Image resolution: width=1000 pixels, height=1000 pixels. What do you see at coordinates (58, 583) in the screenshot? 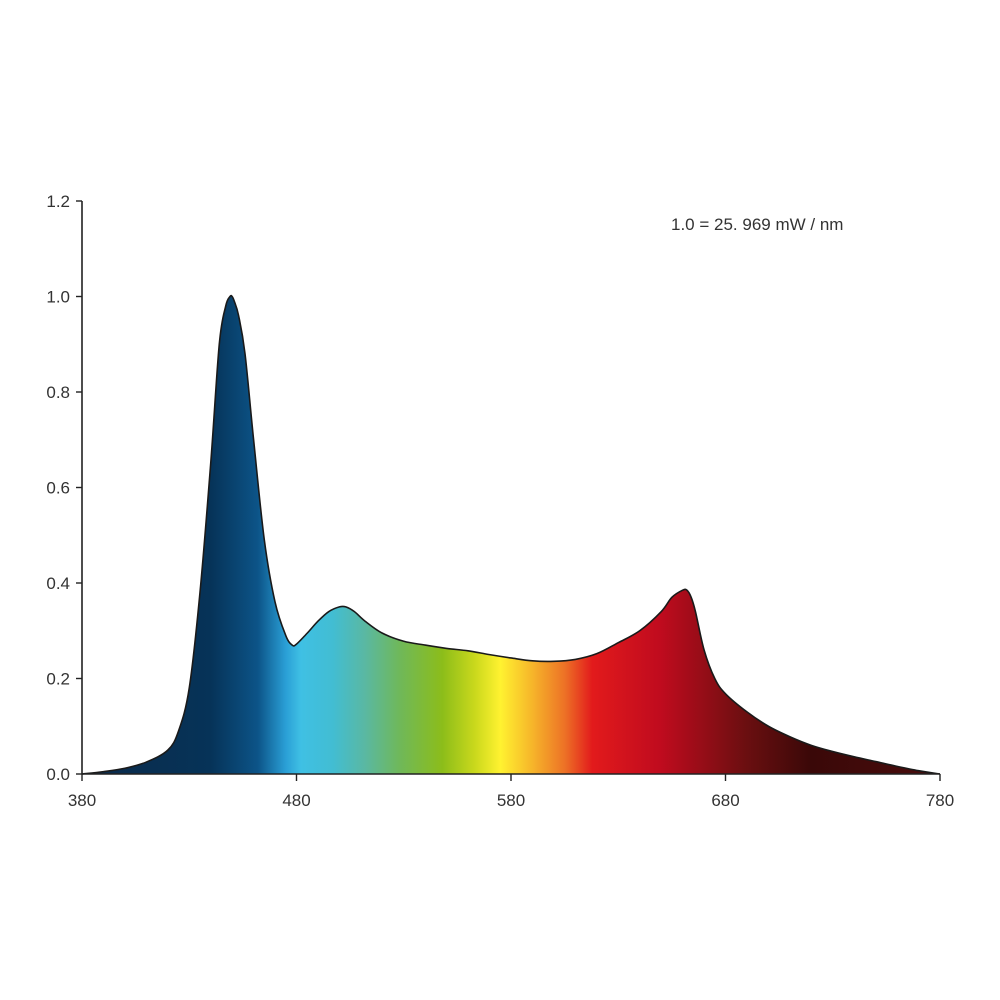
I see `y-tick-label: 0.4` at bounding box center [58, 583].